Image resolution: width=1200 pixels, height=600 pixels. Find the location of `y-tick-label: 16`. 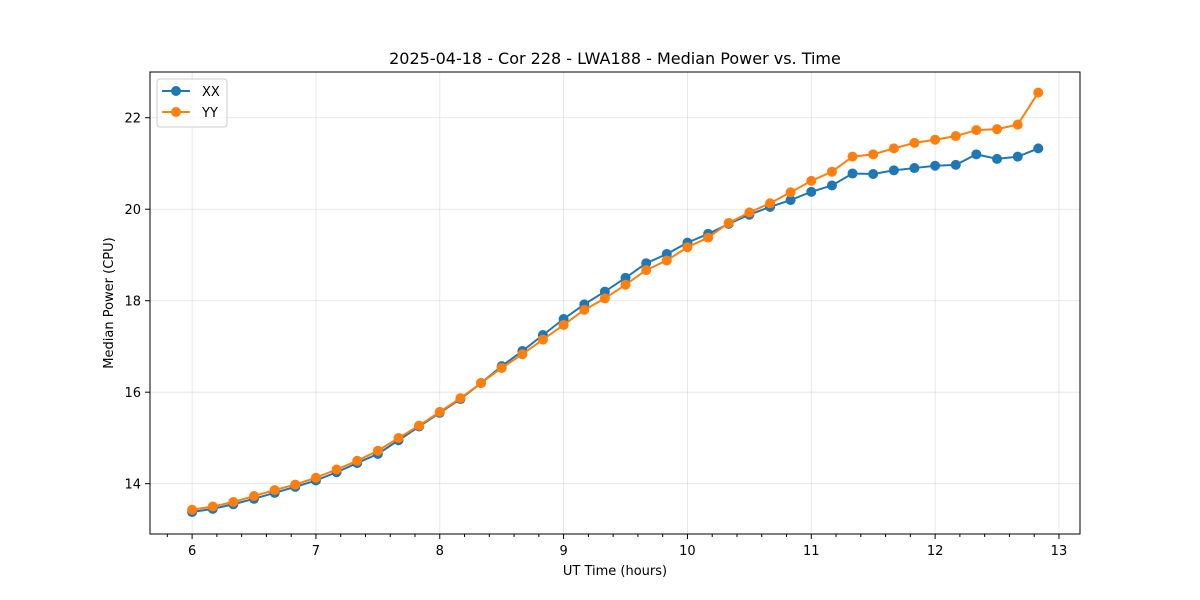

y-tick-label: 16 is located at coordinates (132, 393).